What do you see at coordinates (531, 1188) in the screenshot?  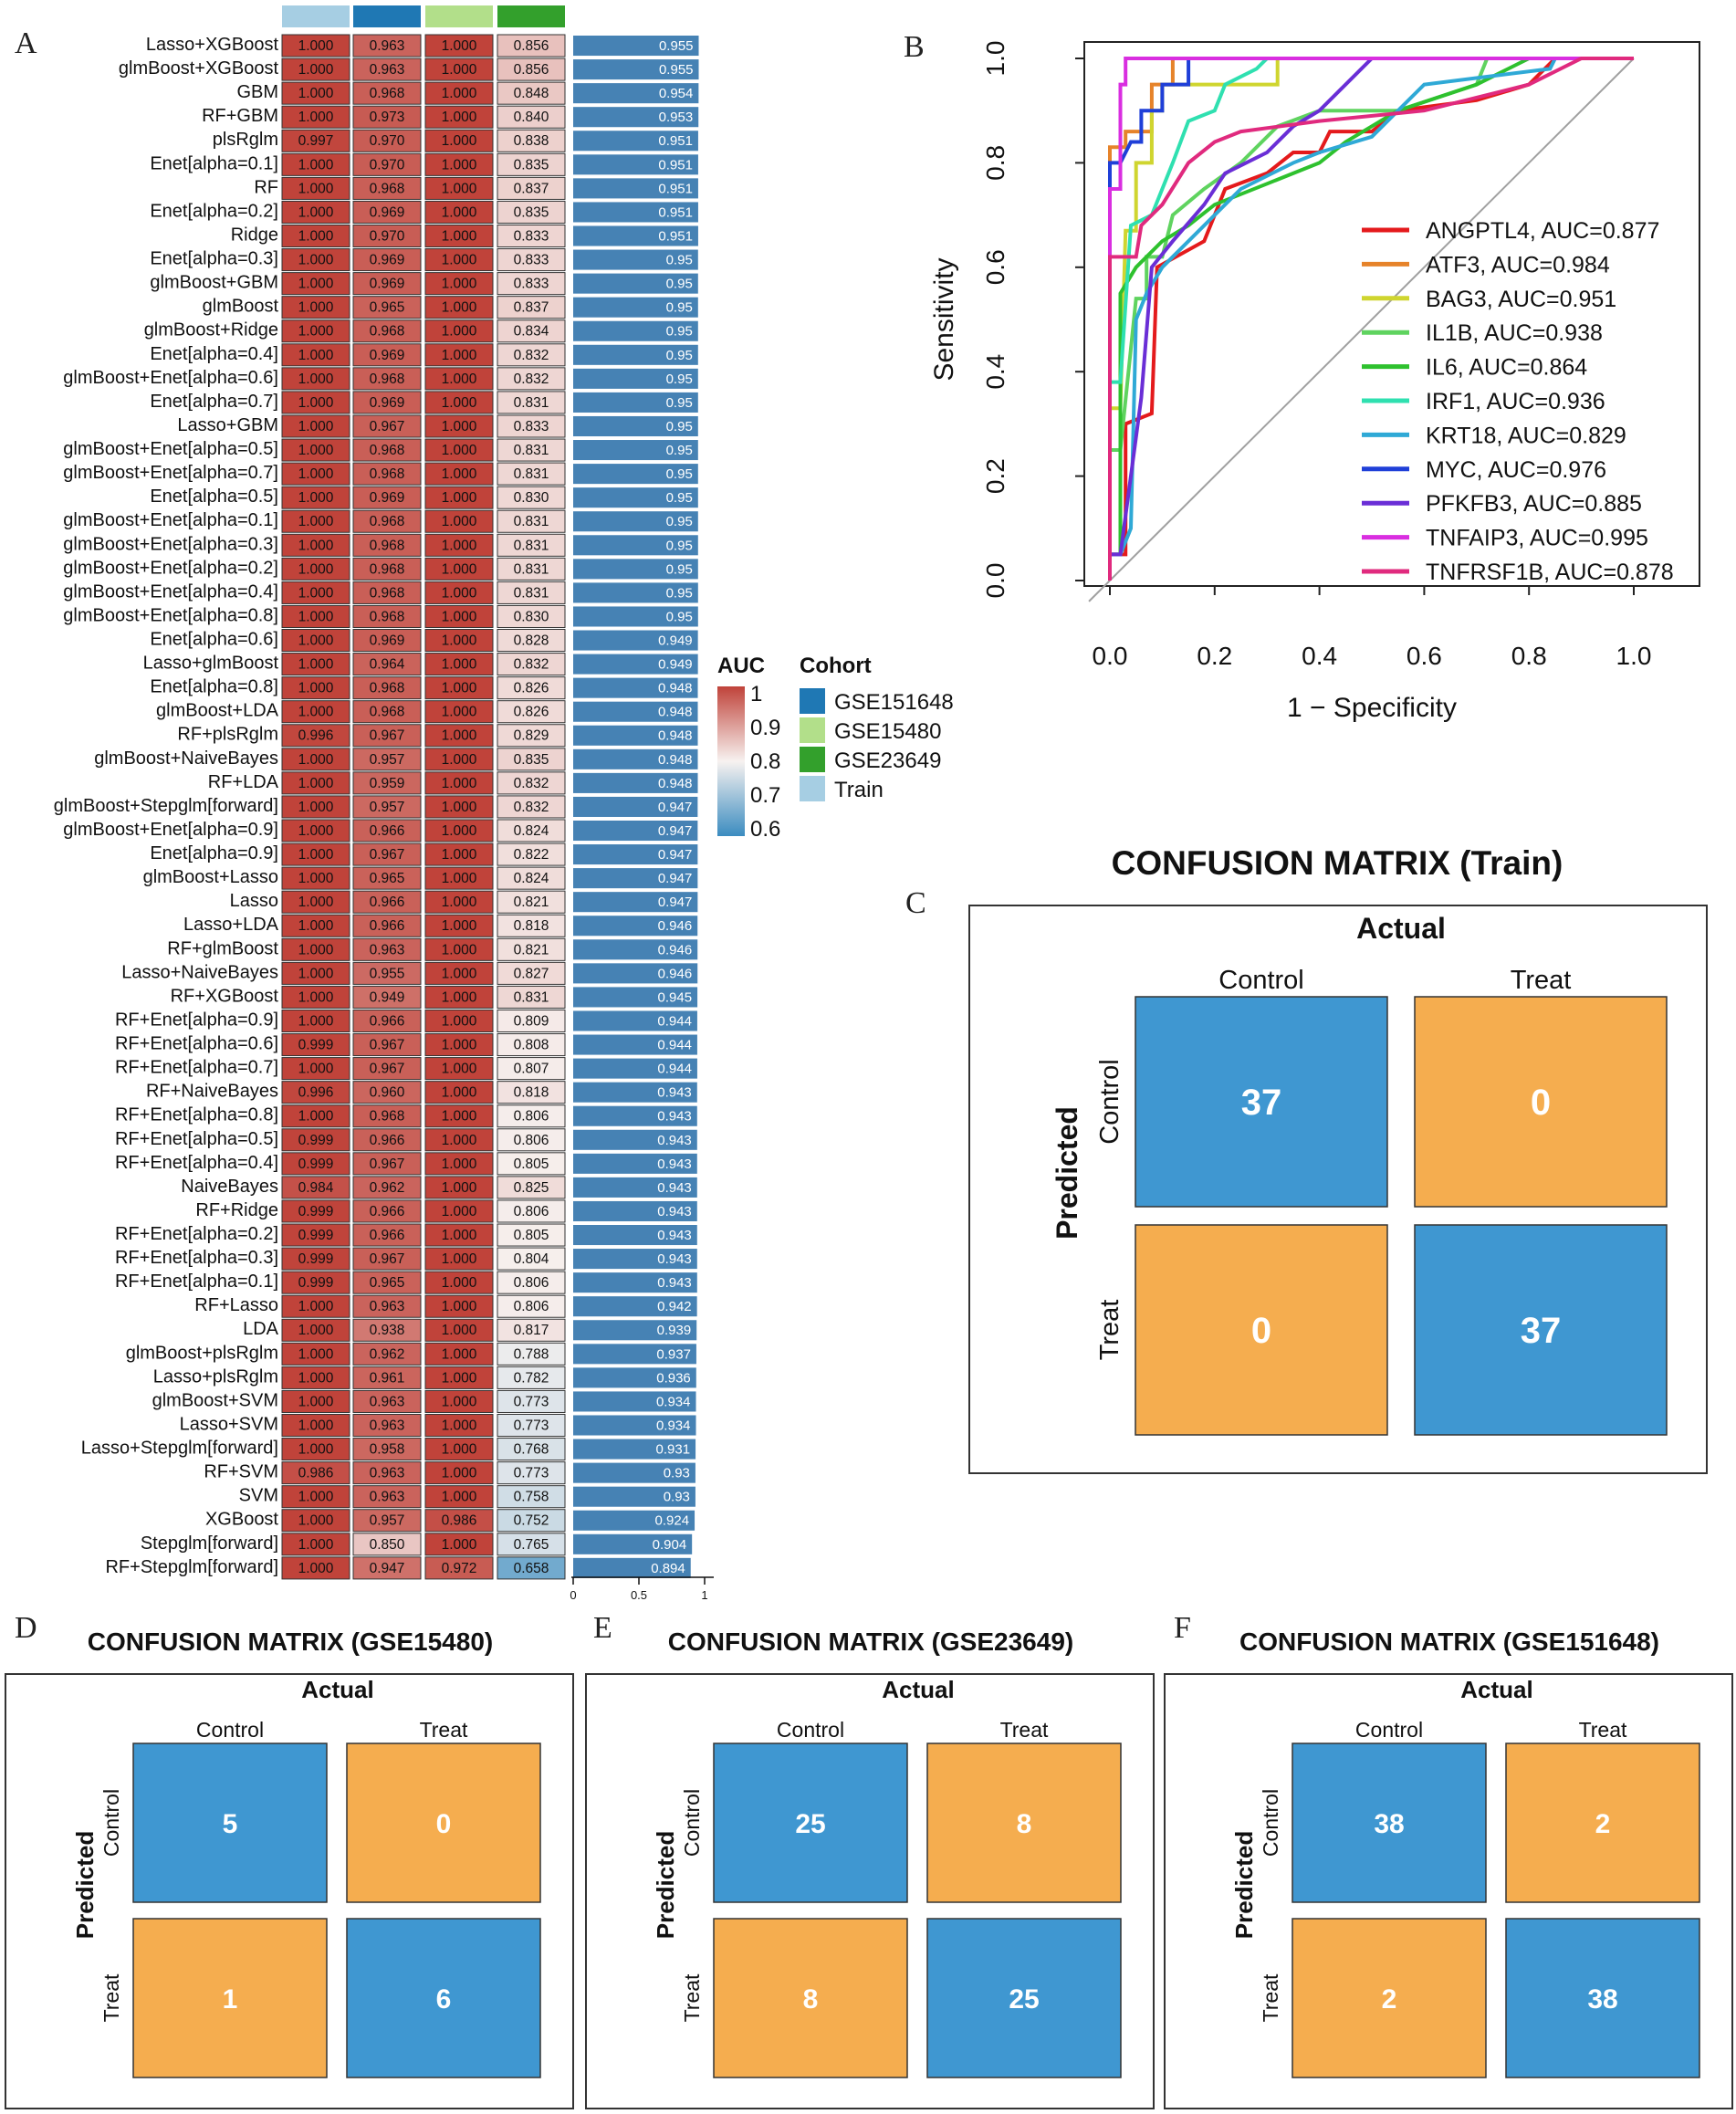 I see `heatmap-cell-value: 0.825` at bounding box center [531, 1188].